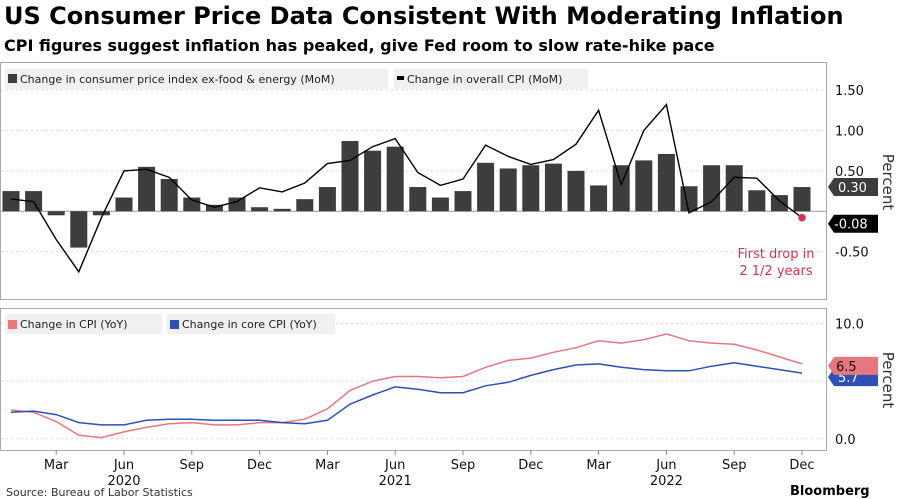 The image size is (900, 499). I want to click on x-year-label: 2021, so click(395, 481).